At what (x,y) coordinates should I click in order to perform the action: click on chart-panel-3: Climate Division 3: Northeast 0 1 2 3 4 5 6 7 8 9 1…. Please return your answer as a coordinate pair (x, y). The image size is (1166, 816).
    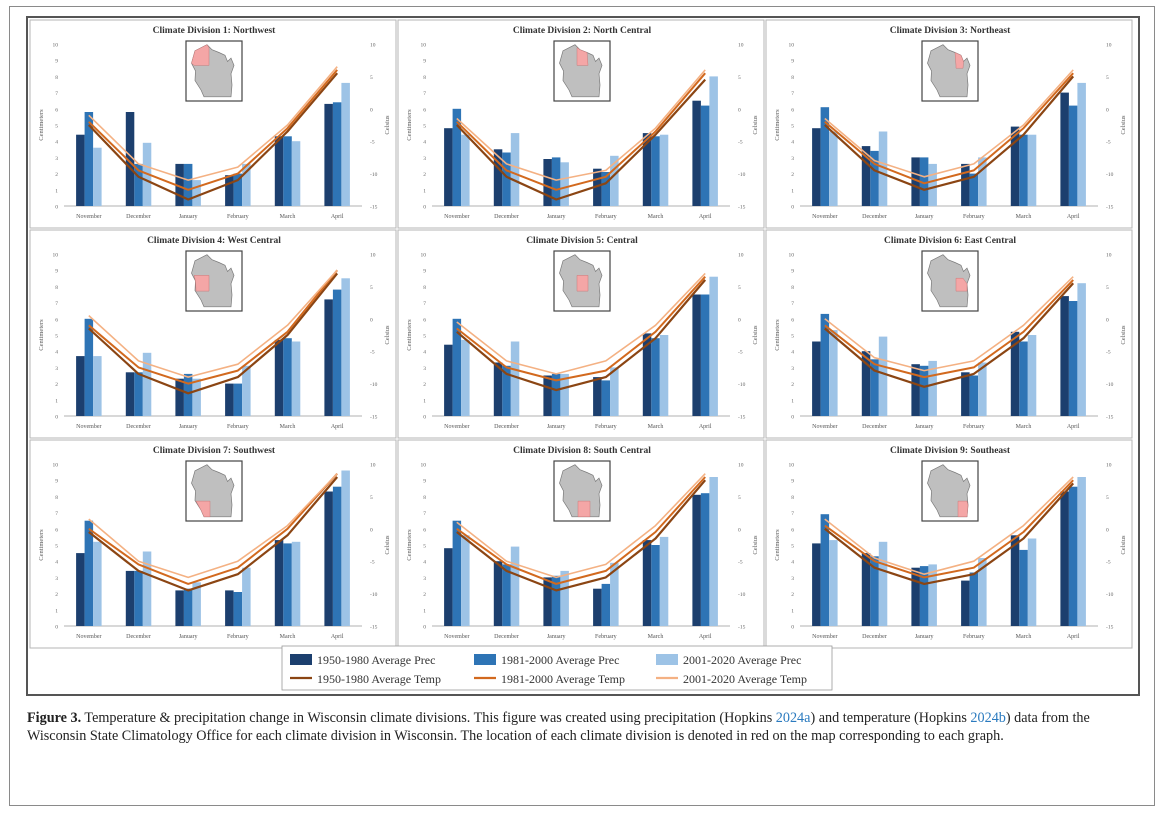
    Looking at the image, I should click on (949, 124).